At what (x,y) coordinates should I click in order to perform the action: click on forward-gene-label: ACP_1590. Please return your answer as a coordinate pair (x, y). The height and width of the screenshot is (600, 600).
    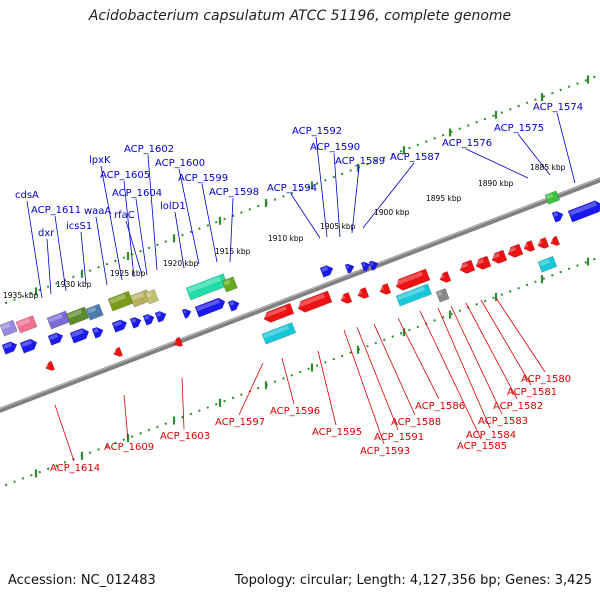
    Looking at the image, I should click on (335, 147).